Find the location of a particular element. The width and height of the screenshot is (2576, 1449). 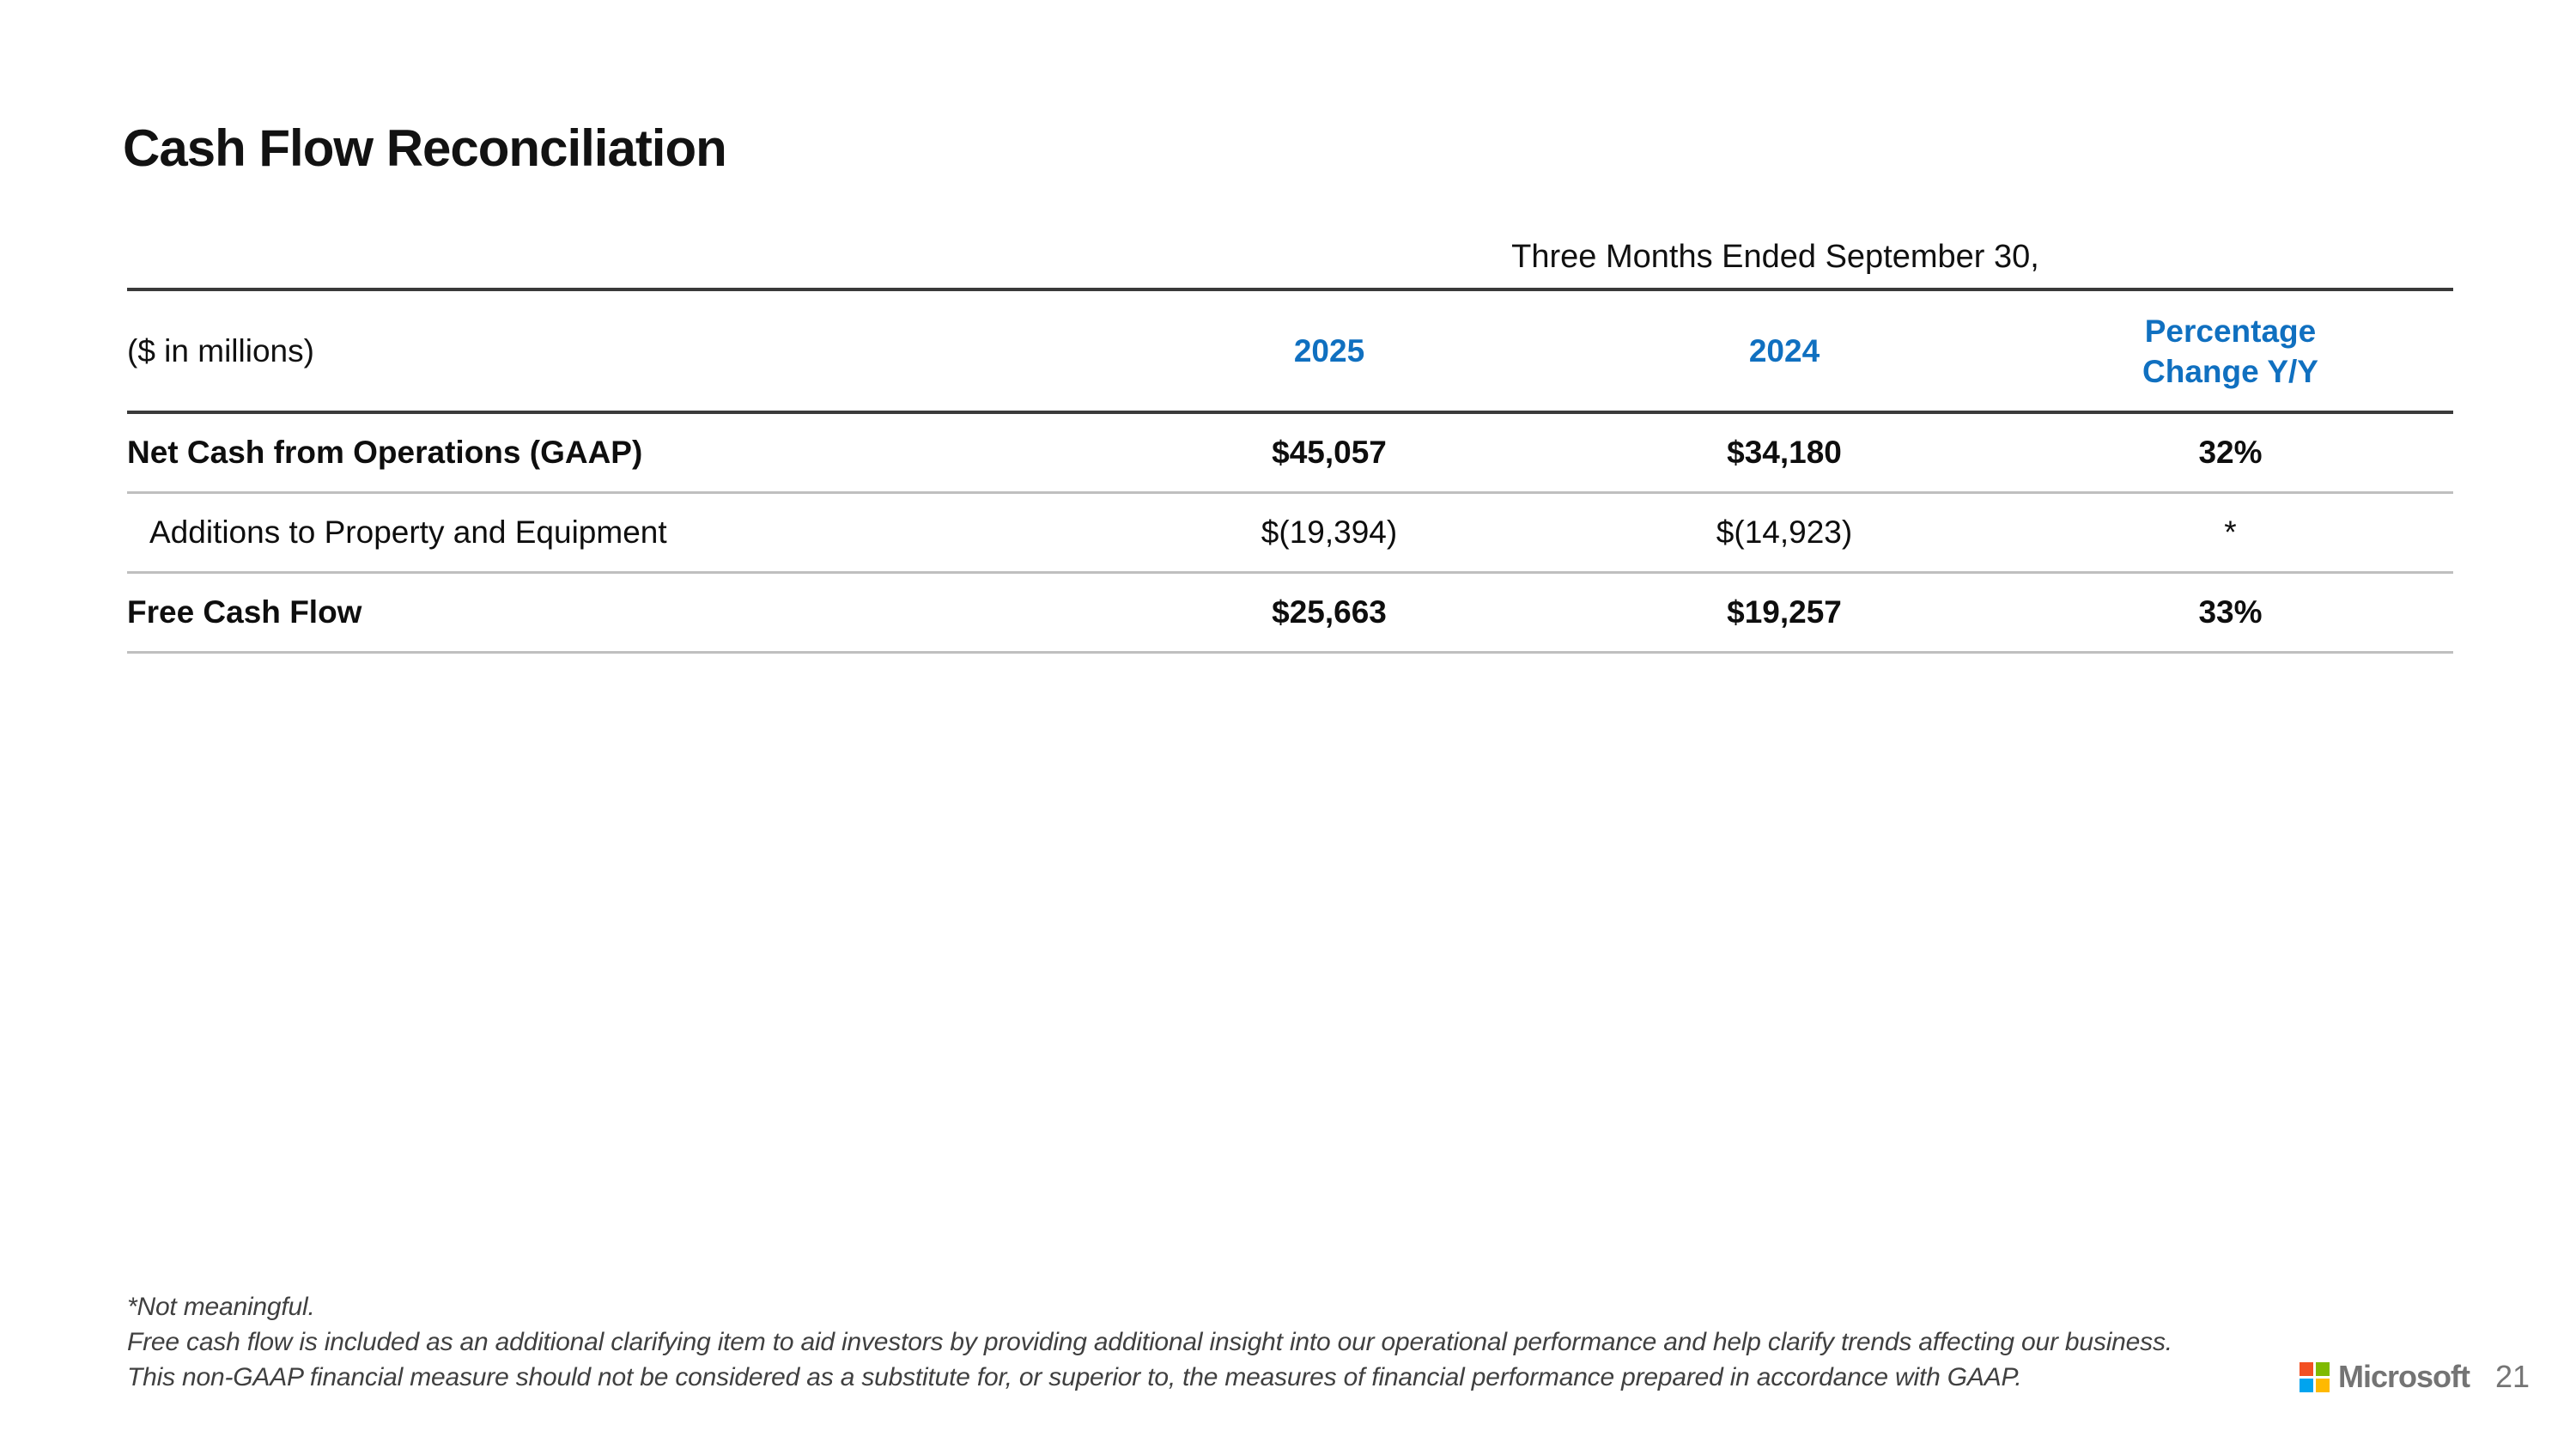

value-2025: $25,663 is located at coordinates (1330, 612).